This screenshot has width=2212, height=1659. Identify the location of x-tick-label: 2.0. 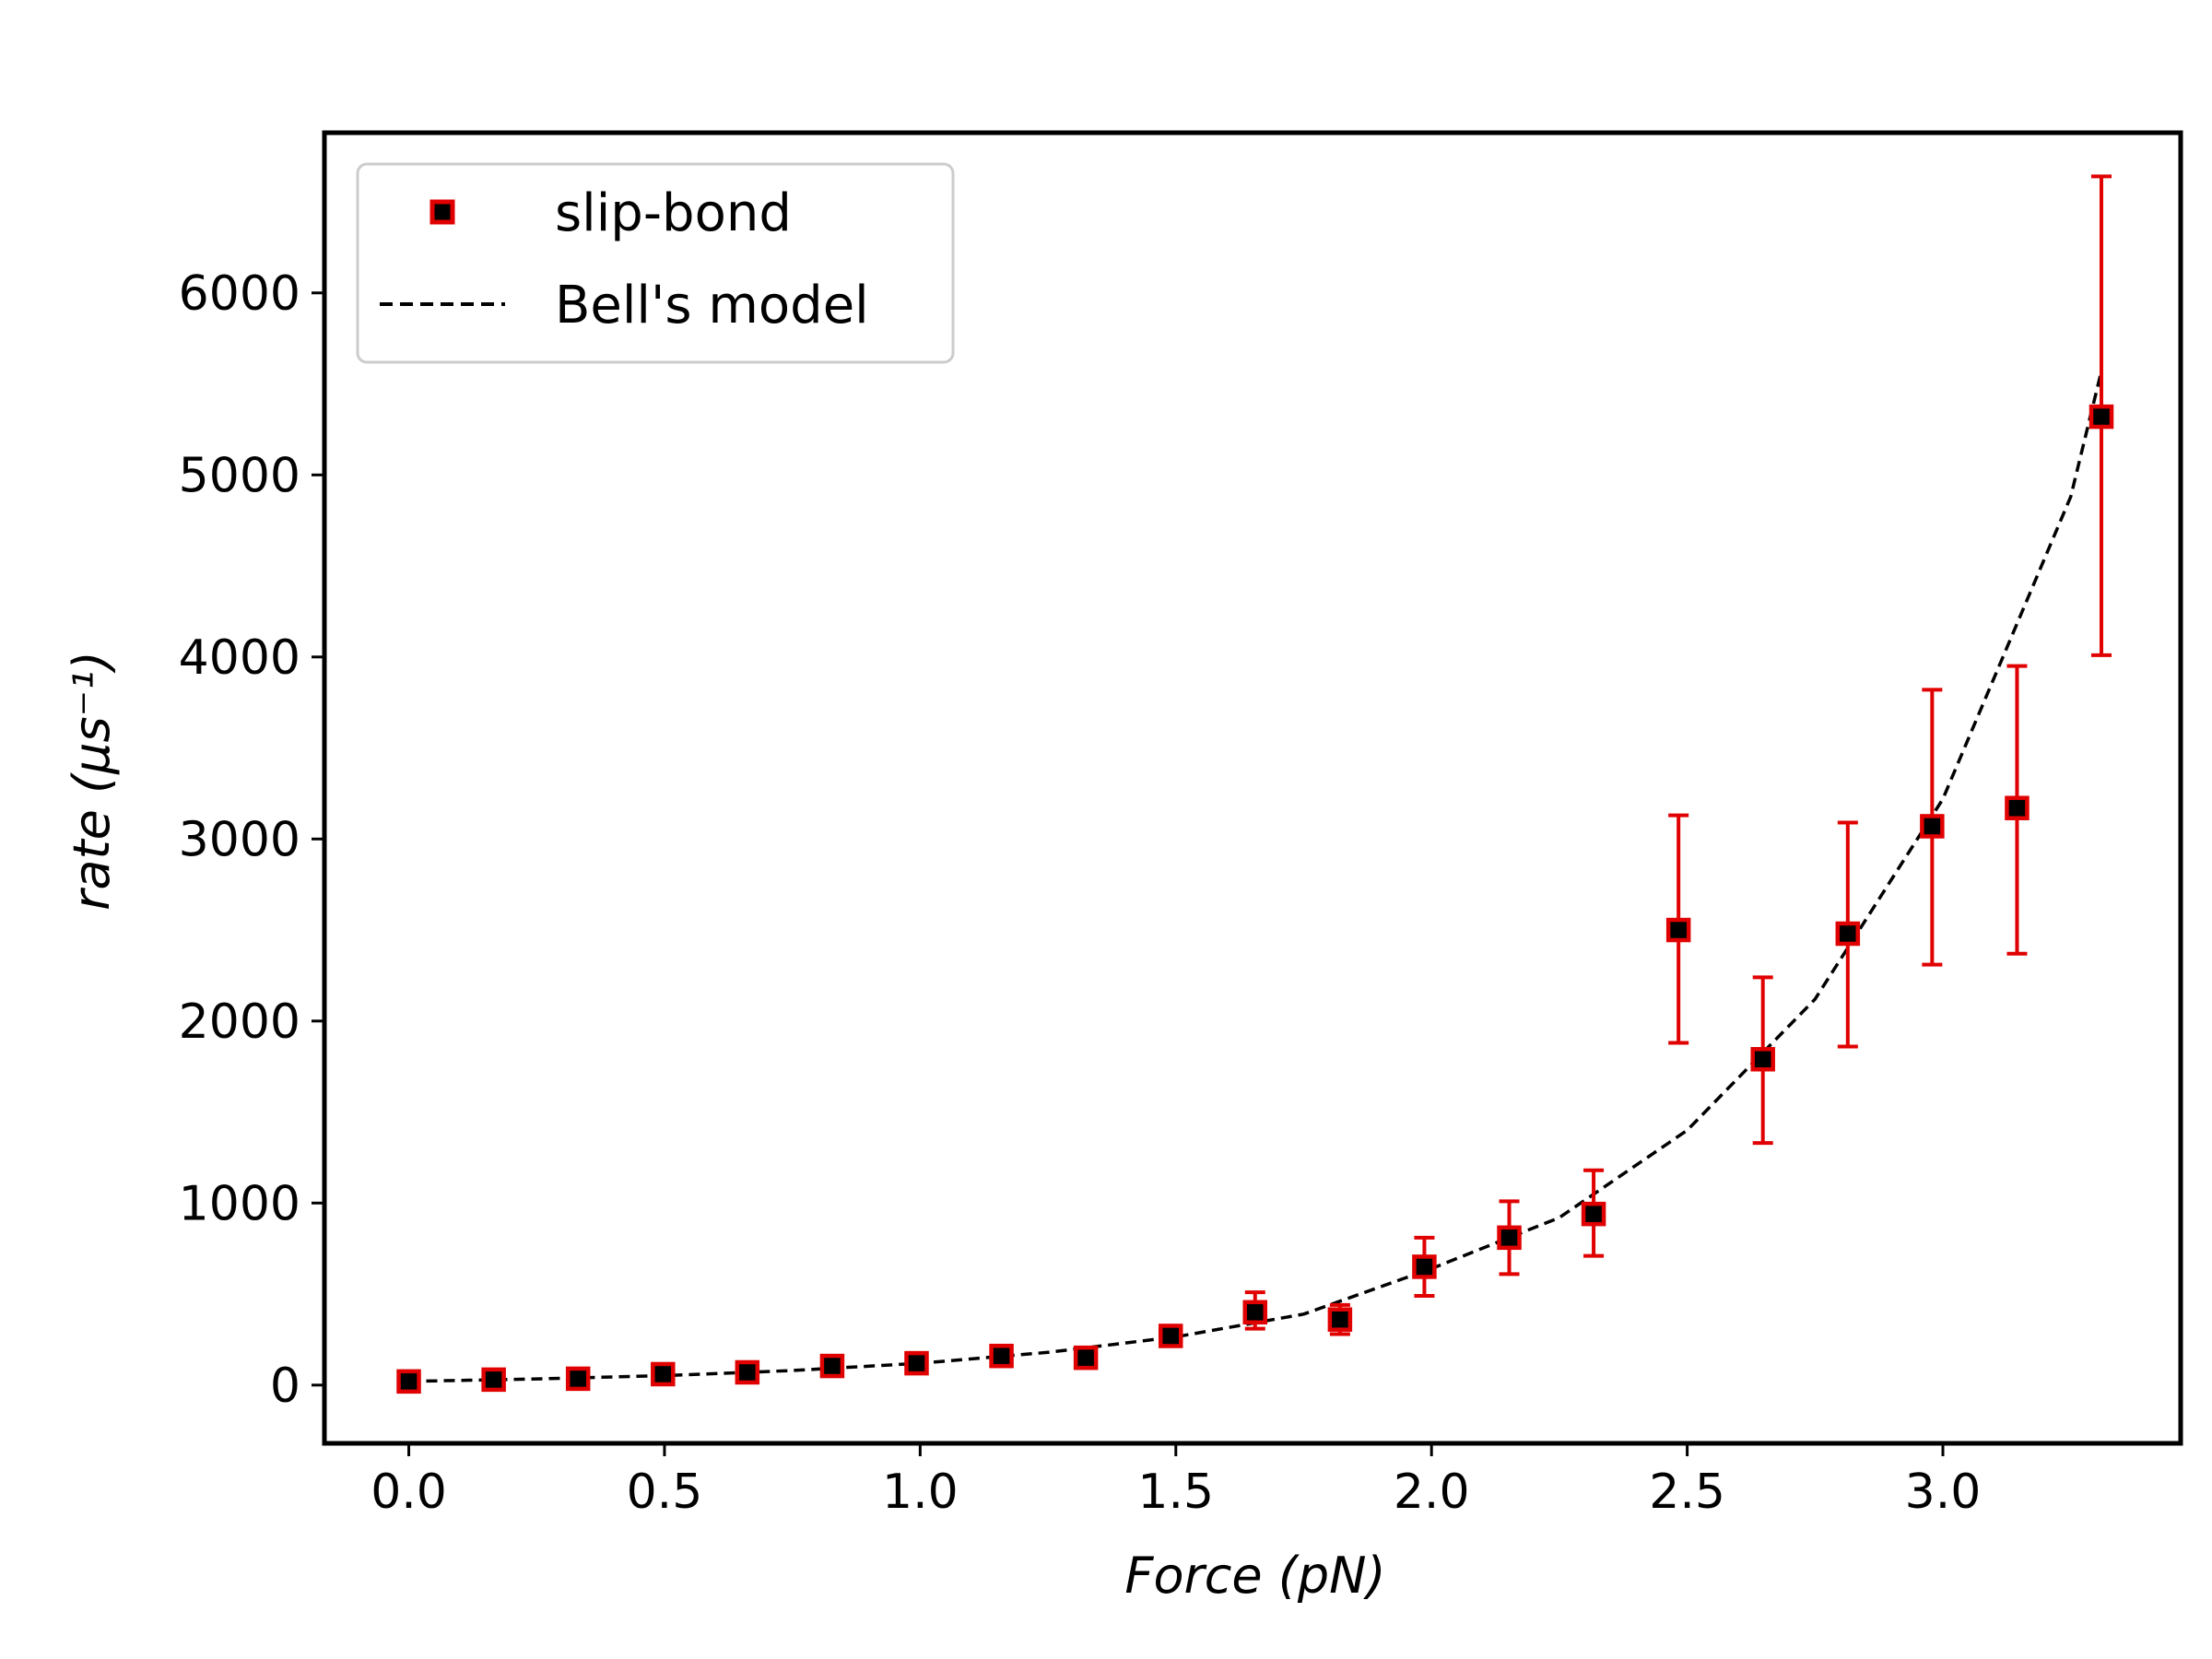
(1432, 1492).